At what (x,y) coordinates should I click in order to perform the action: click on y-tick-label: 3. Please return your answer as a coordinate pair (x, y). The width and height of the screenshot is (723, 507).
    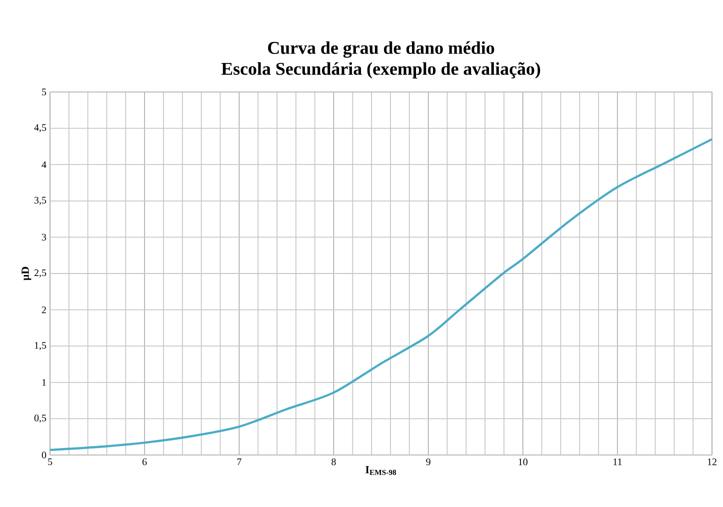
    Looking at the image, I should click on (44, 237).